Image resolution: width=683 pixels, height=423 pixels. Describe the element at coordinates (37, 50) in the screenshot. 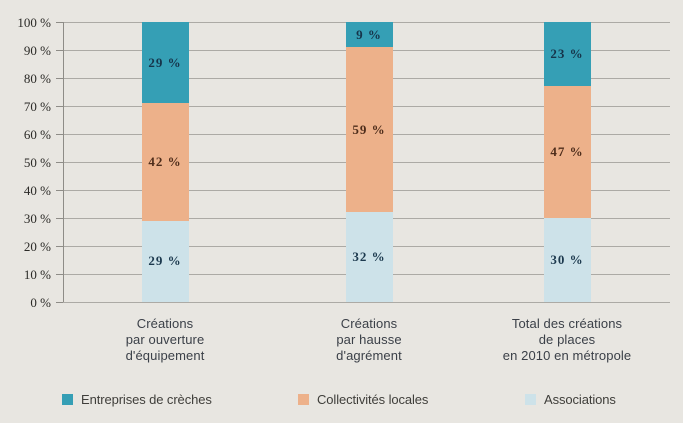

I see `y-tick-label-90: 90 %` at that location.